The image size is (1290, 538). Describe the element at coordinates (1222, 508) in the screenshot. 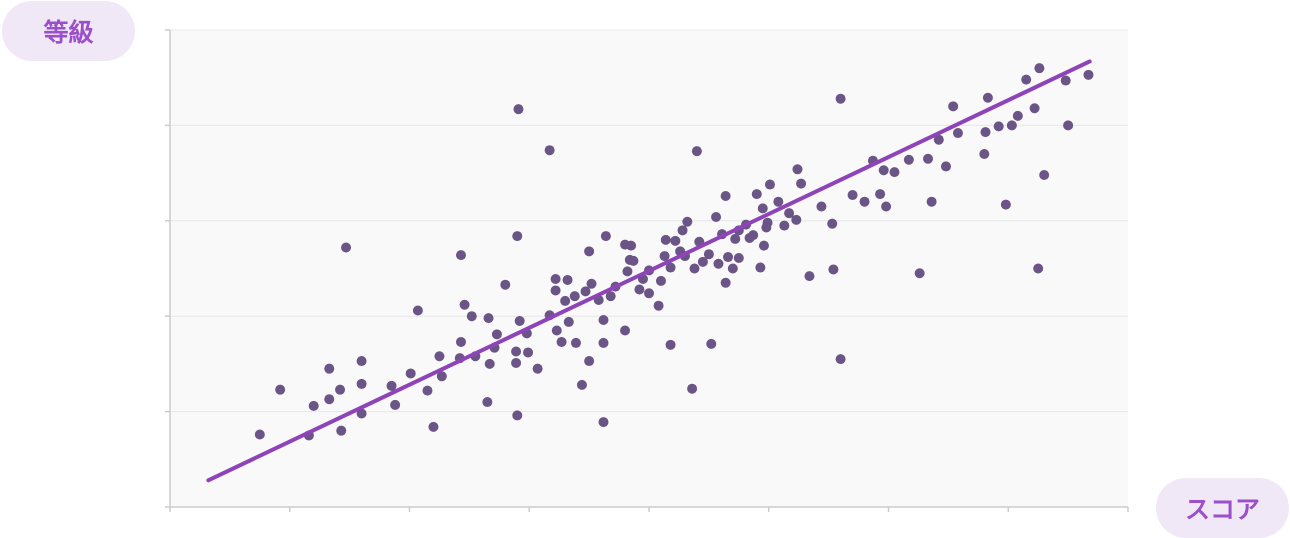

I see `x-axis-label: スコア` at that location.